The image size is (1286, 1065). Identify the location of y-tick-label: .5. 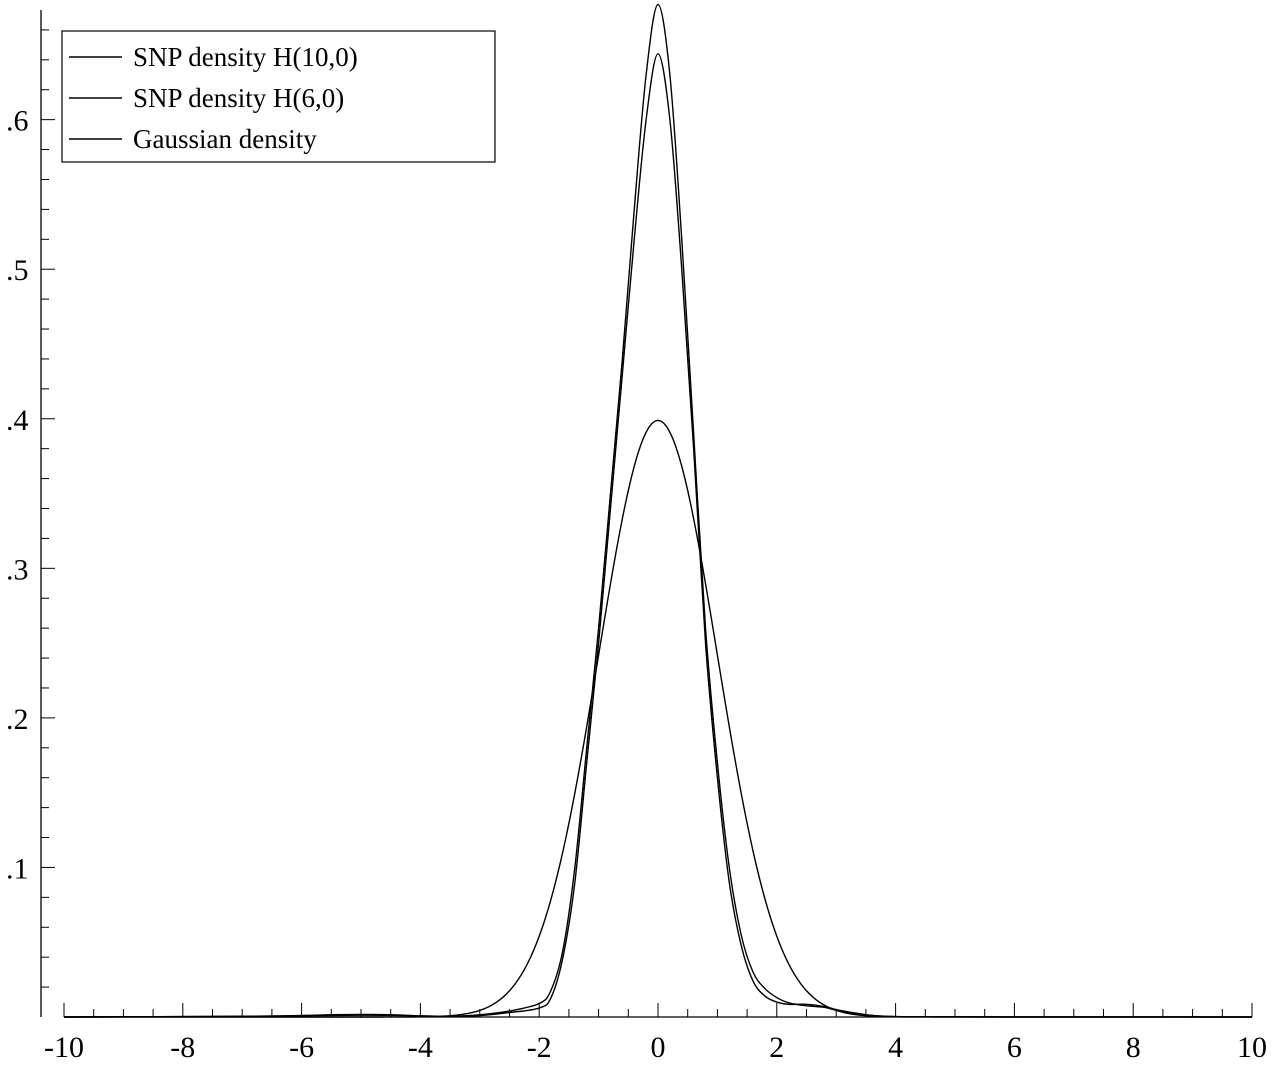
(17, 270).